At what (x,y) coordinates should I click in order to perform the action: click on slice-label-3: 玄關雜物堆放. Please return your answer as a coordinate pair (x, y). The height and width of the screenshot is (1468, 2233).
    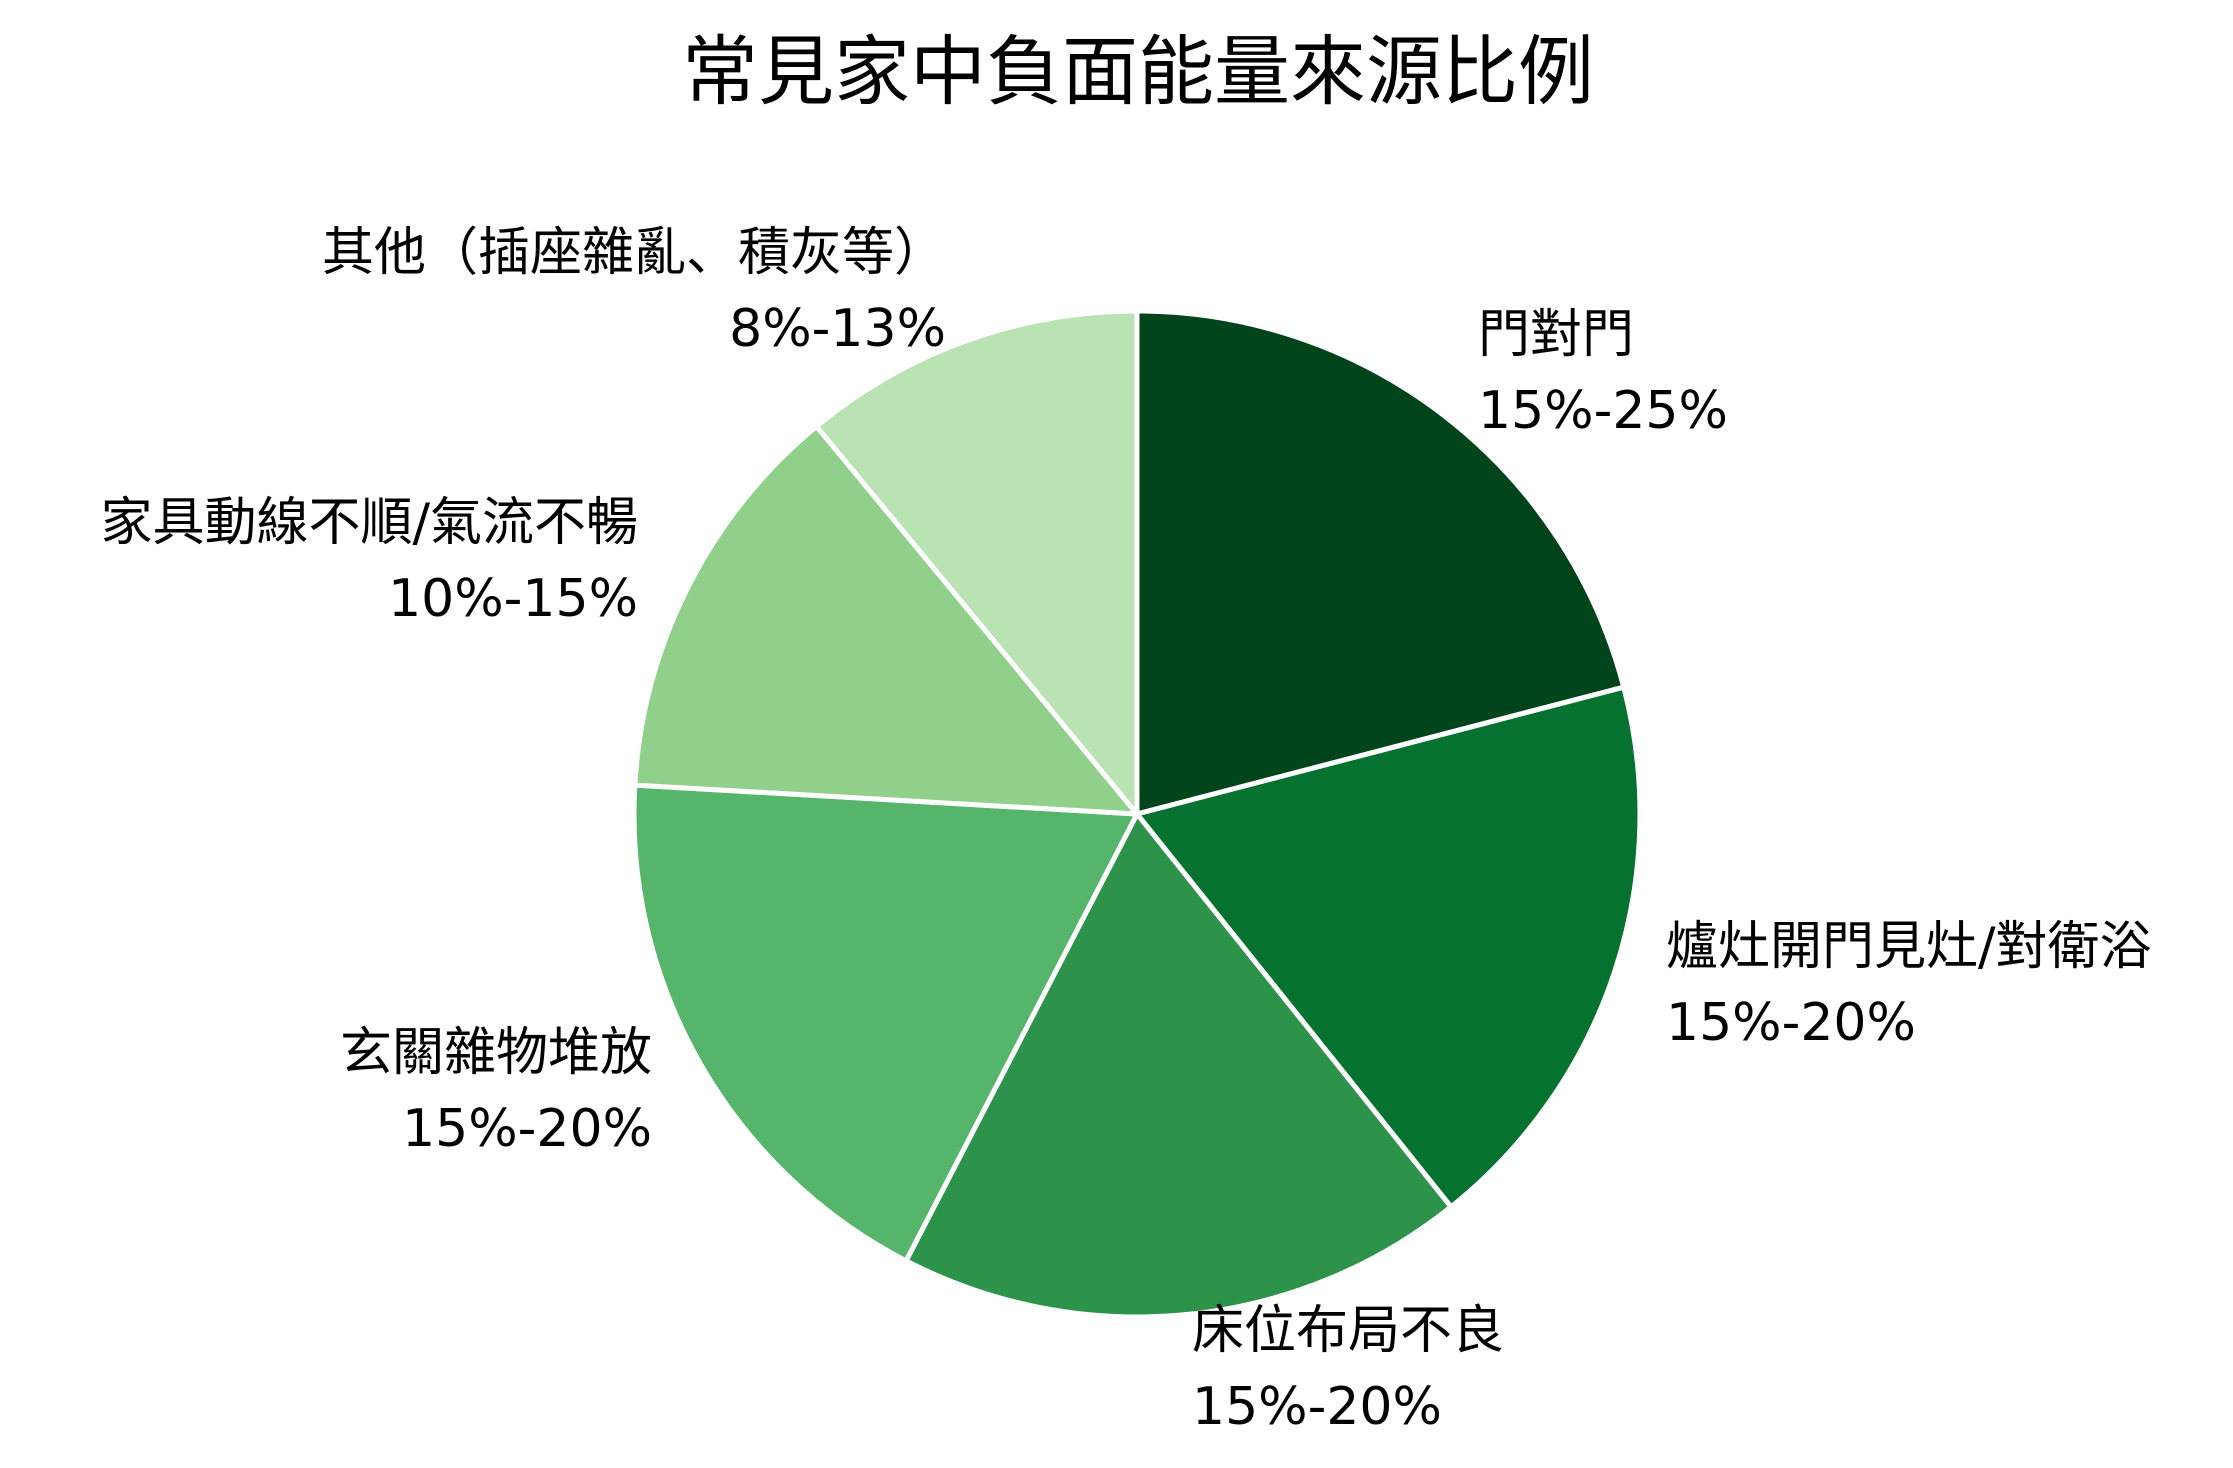
    Looking at the image, I should click on (496, 1053).